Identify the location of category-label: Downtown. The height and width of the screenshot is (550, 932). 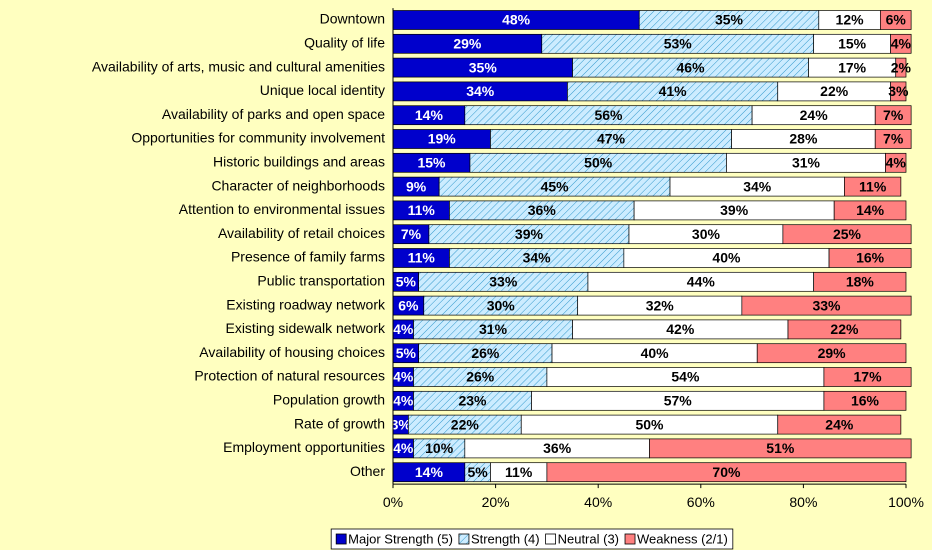
(352, 19).